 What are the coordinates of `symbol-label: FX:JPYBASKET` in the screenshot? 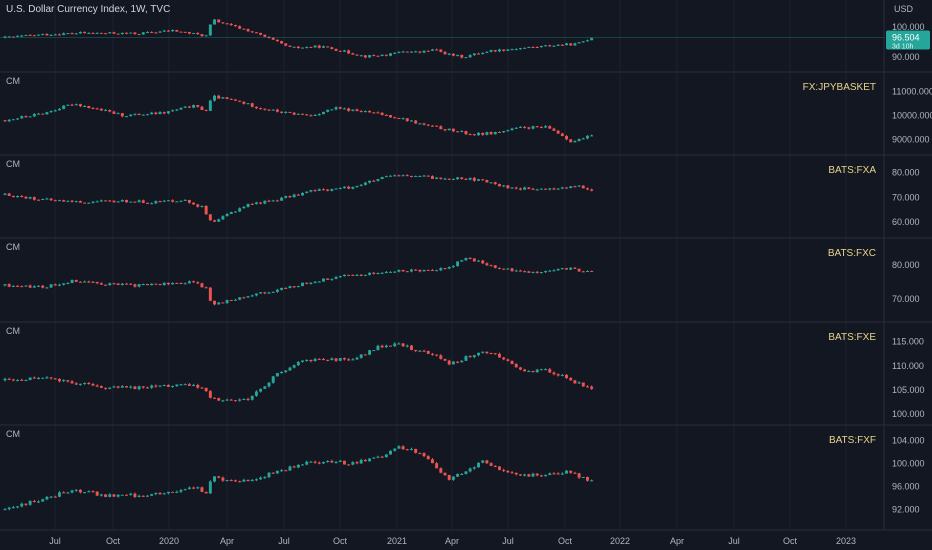 It's located at (839, 87).